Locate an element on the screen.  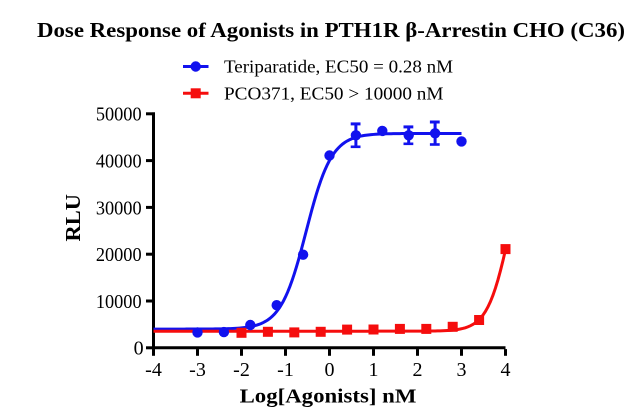
svg-text: 30000 is located at coordinates (119, 208).